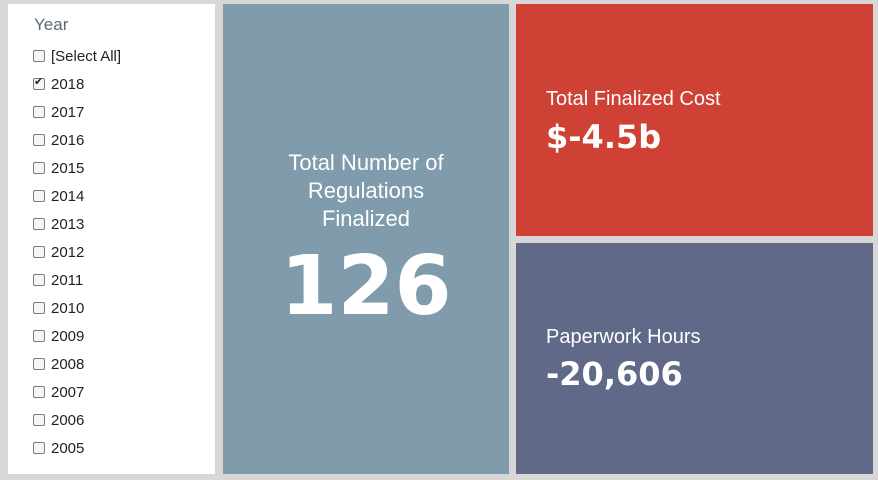 This screenshot has width=878, height=480. What do you see at coordinates (68, 84) in the screenshot?
I see `option-label: 2018` at bounding box center [68, 84].